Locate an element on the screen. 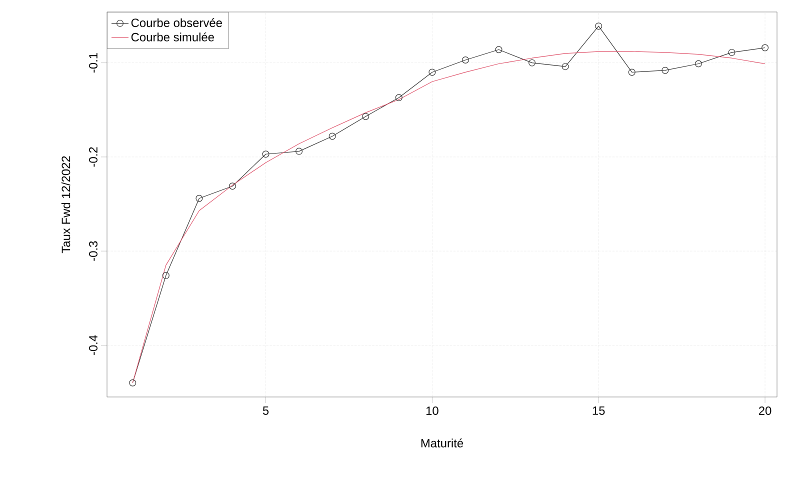 Image resolution: width=787 pixels, height=493 pixels. x-tick-label: 15 is located at coordinates (598, 410).